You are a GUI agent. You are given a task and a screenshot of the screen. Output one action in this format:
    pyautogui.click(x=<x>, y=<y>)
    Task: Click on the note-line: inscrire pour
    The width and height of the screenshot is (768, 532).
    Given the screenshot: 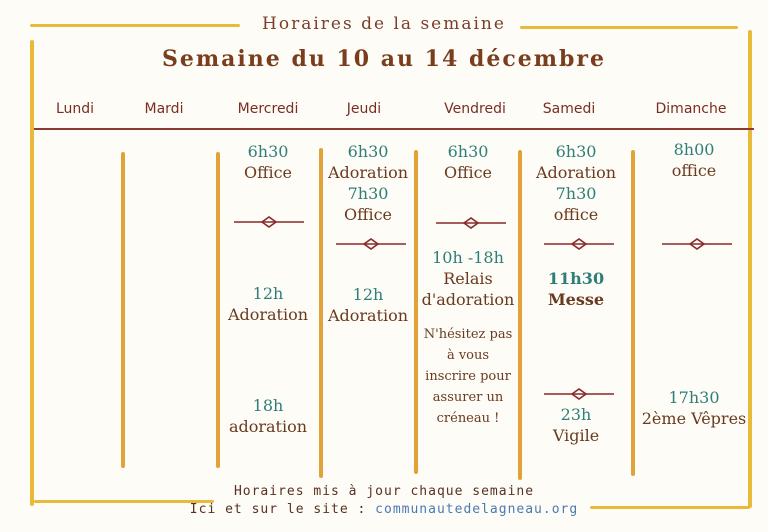 What is the action you would take?
    pyautogui.click(x=468, y=376)
    